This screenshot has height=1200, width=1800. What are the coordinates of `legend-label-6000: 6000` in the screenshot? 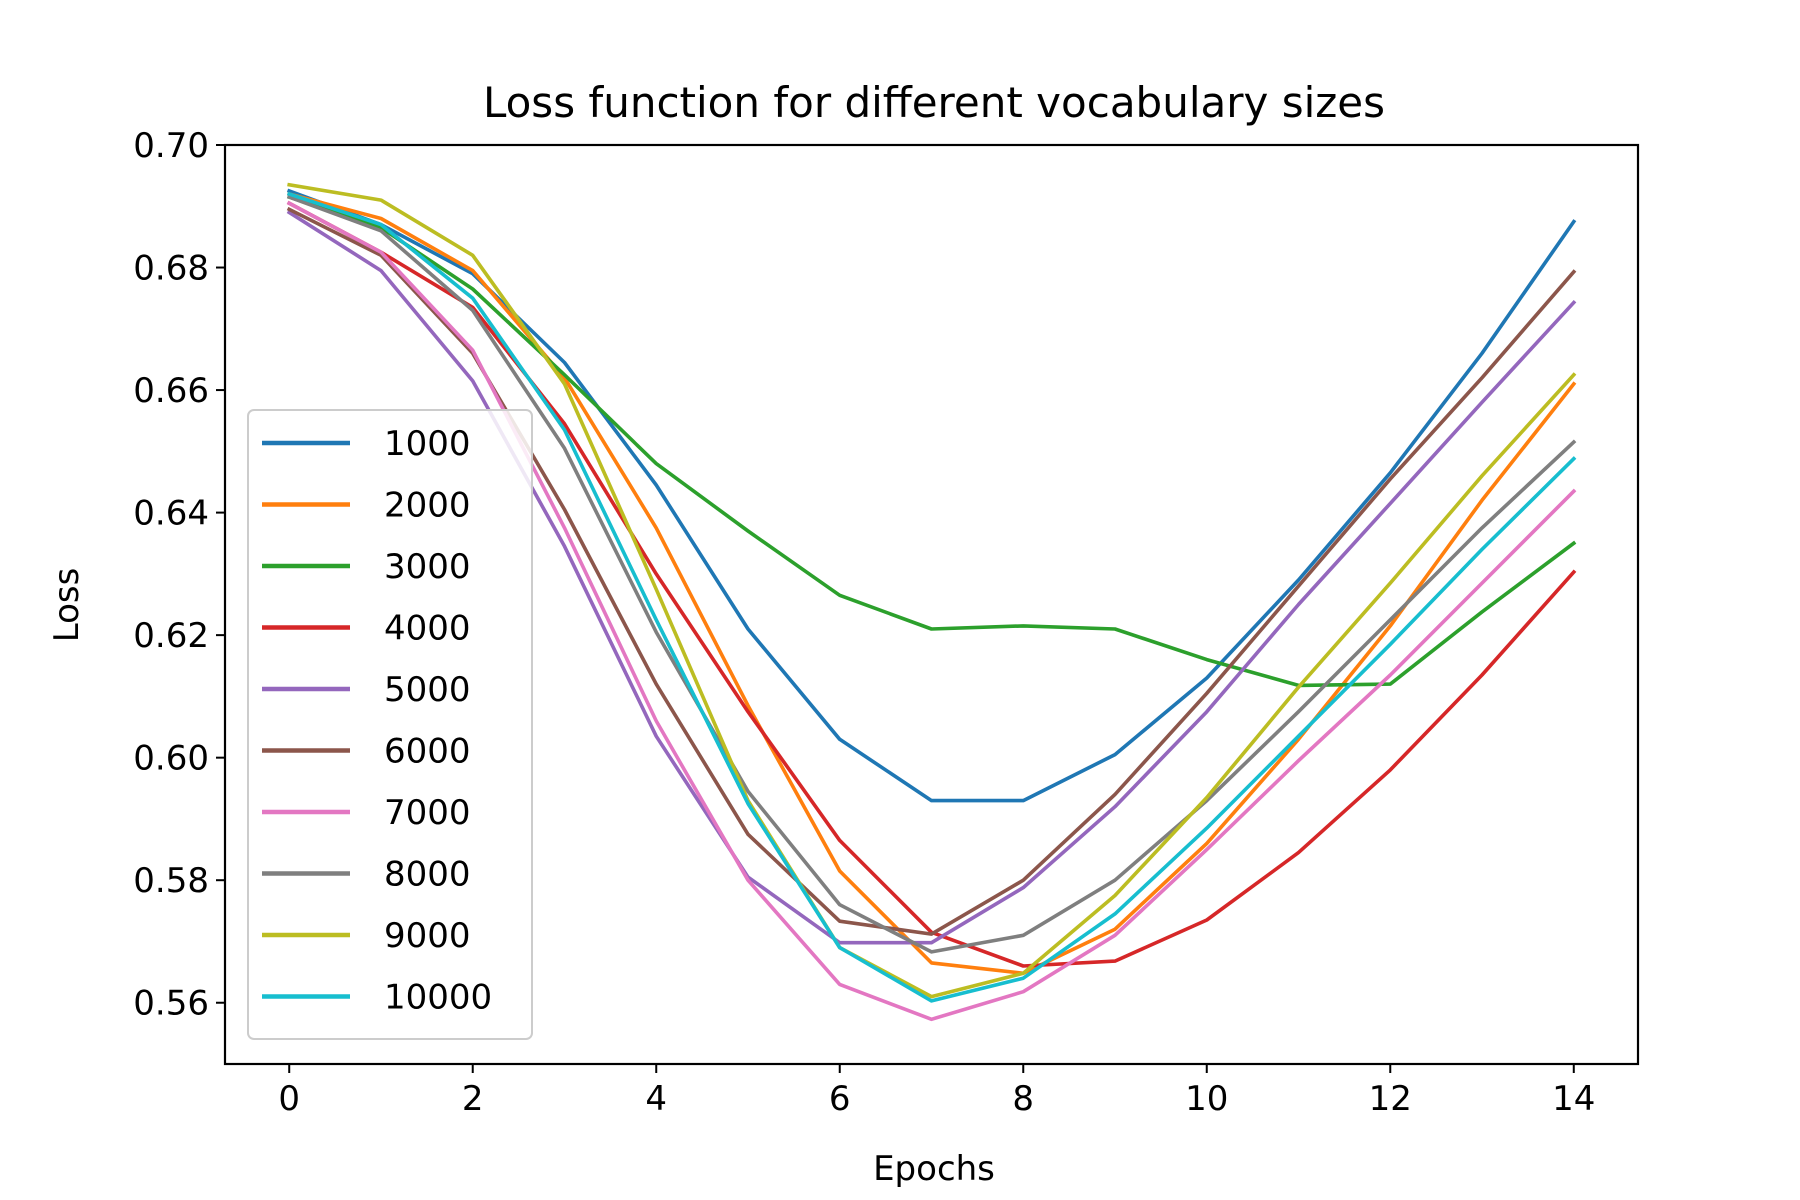 It's located at (427, 752).